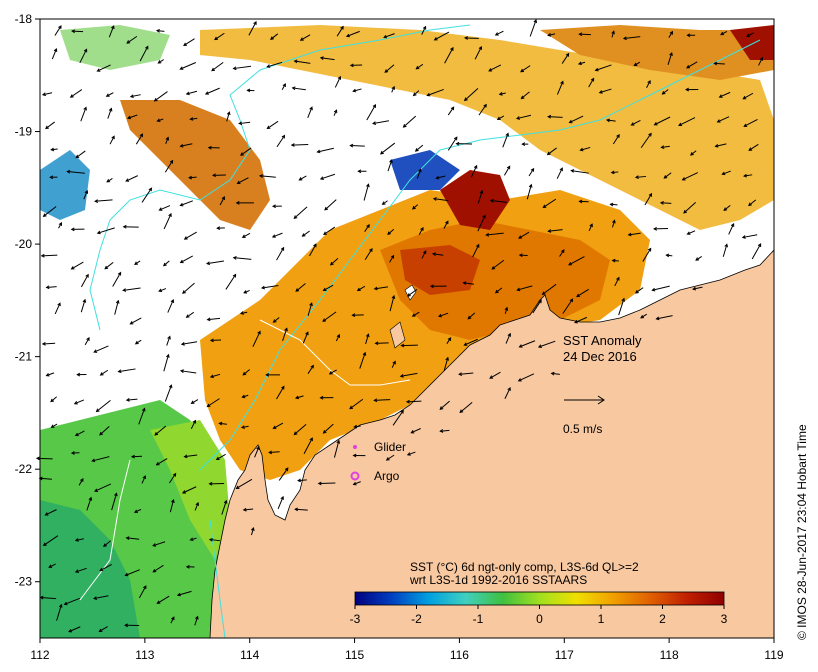 Image resolution: width=818 pixels, height=672 pixels. I want to click on hot-anomaly-patch, so click(440, 270).